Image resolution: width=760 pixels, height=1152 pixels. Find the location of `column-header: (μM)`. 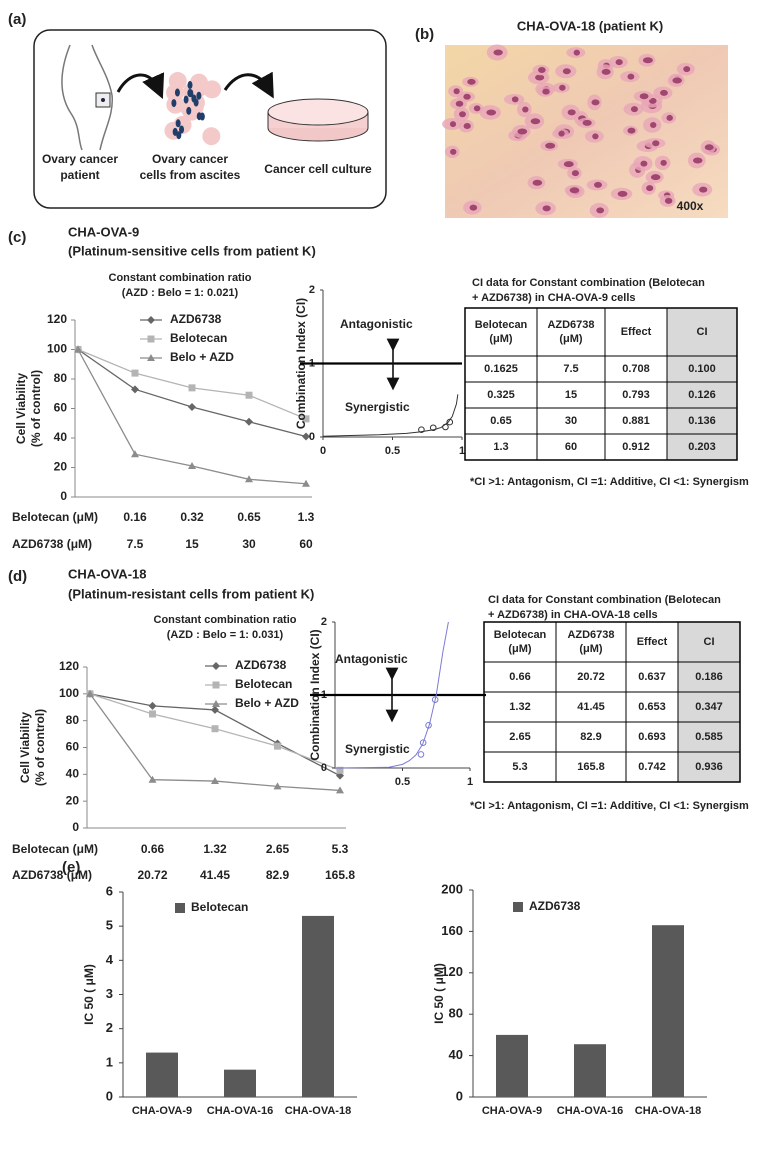

column-header: (μM) is located at coordinates (591, 649).